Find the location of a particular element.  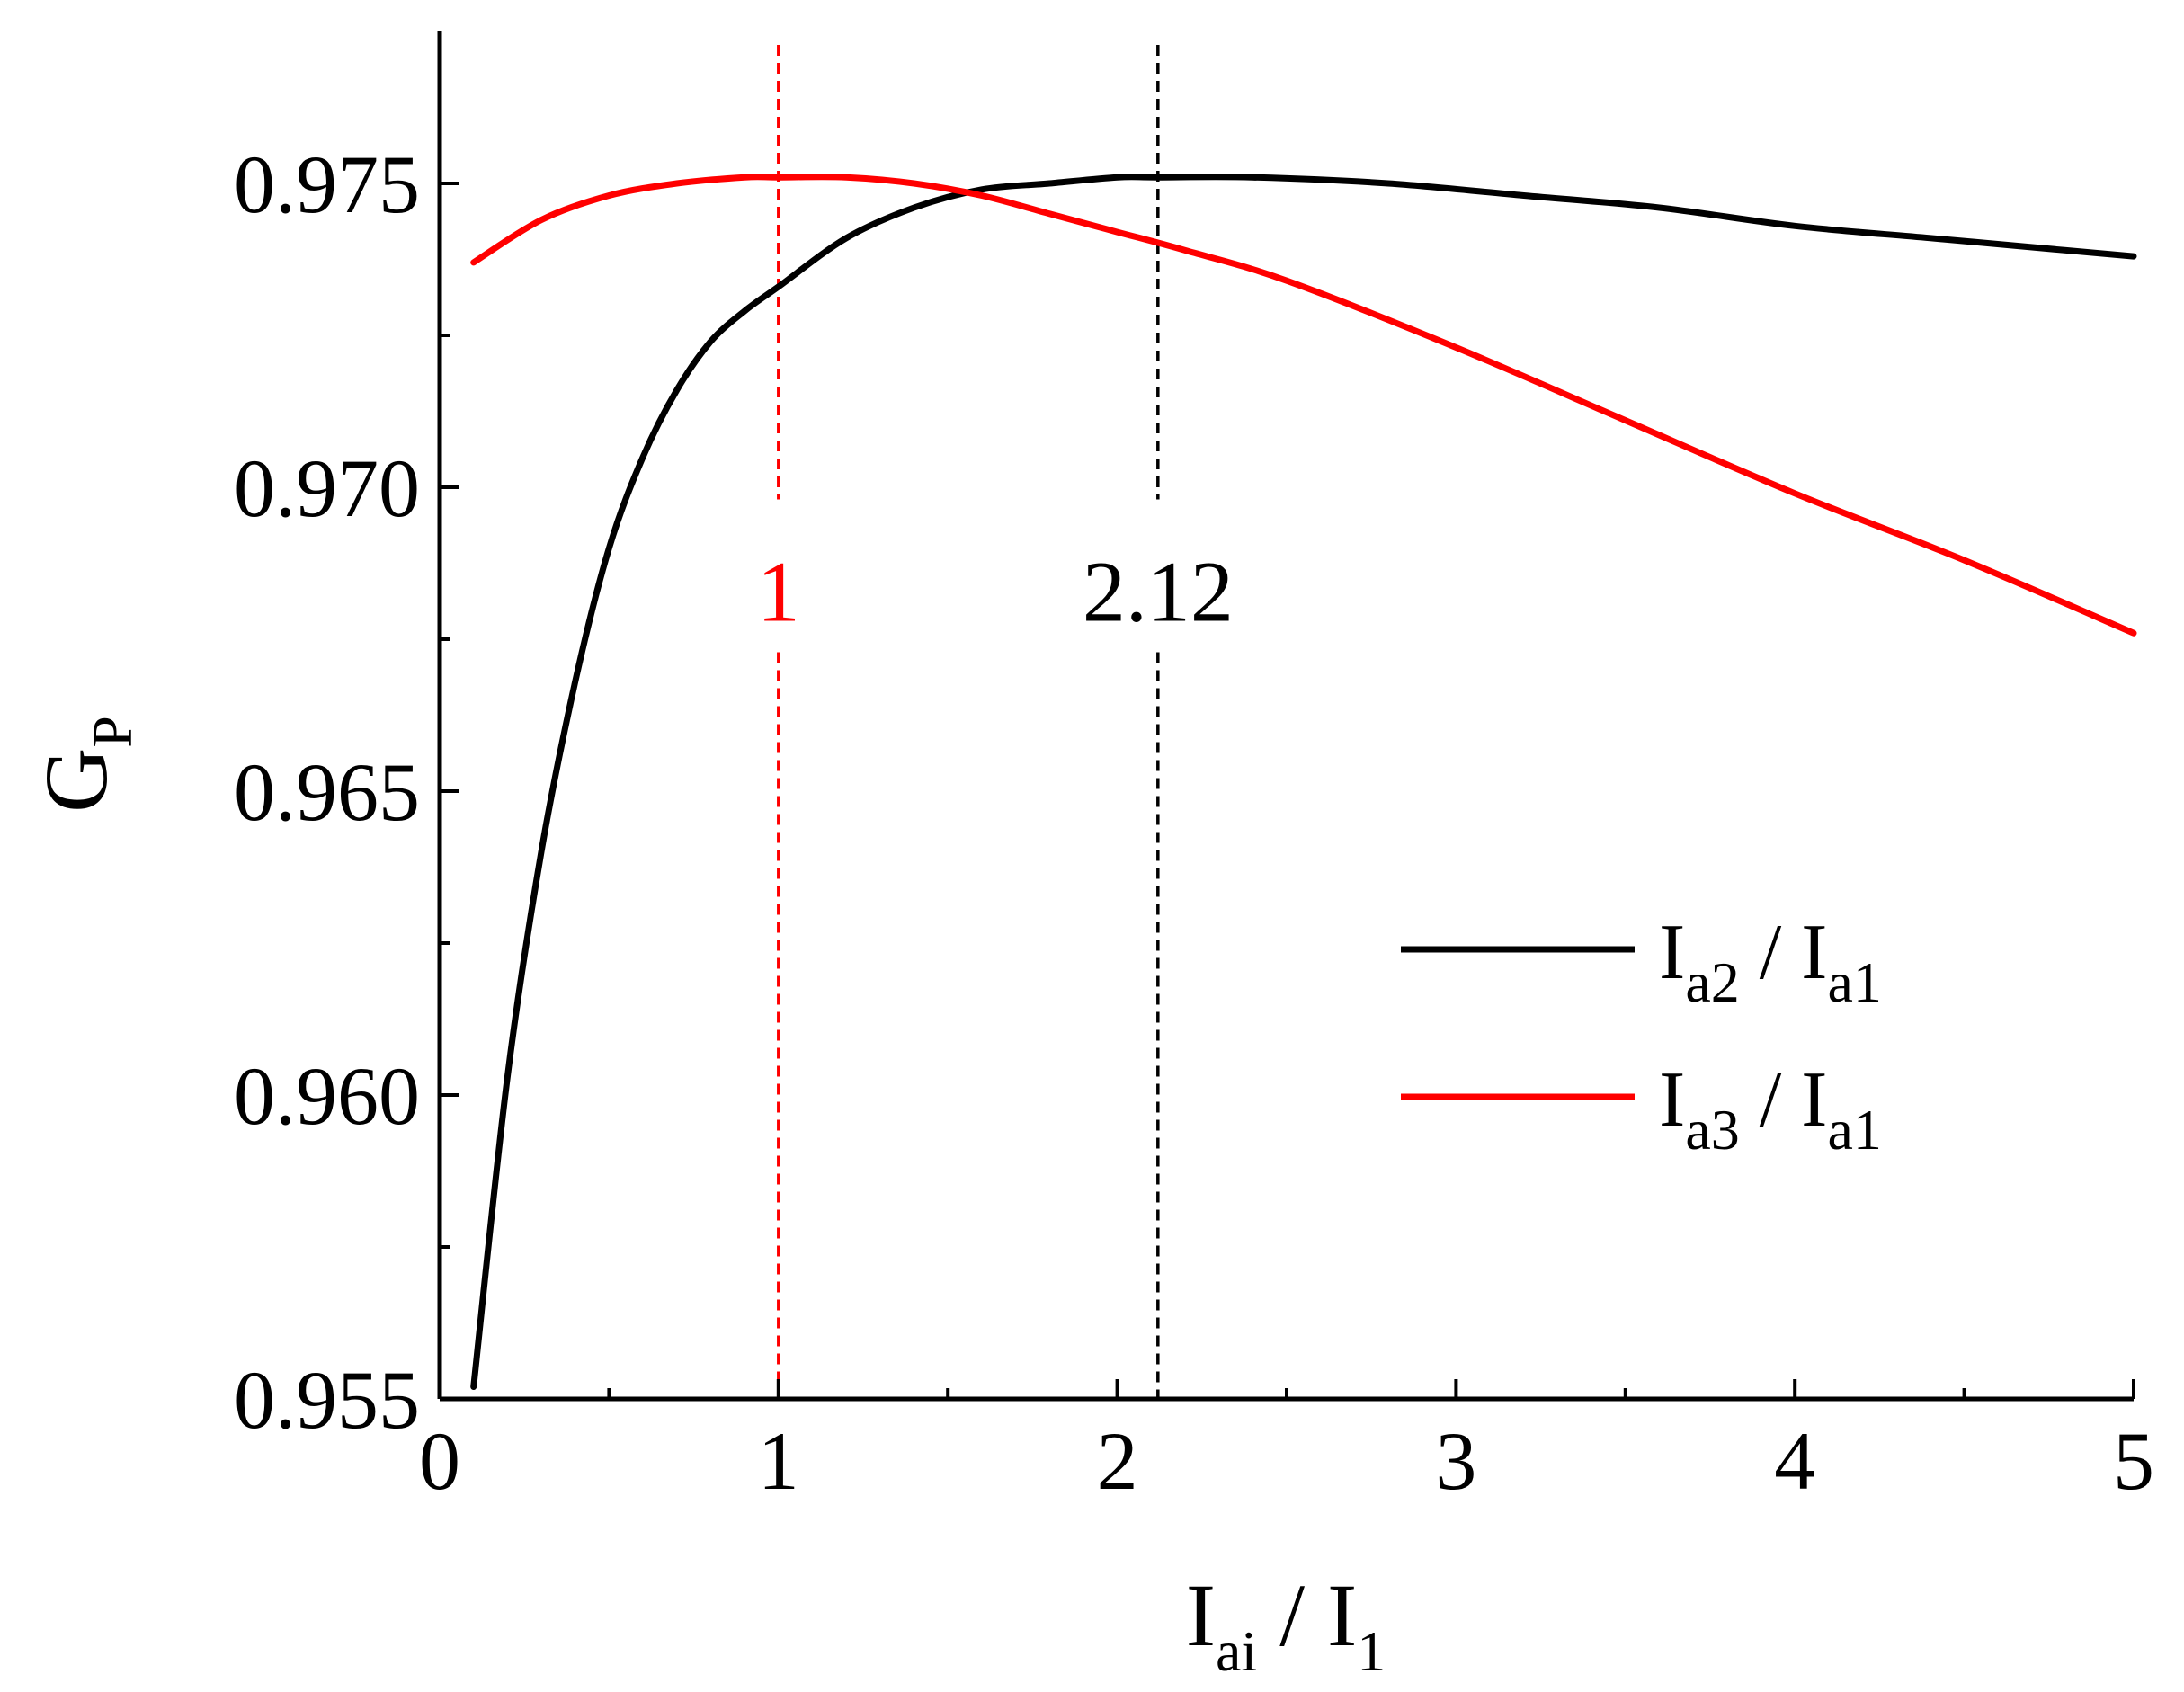

legend-label-series-2: Ia3 / Ia1 is located at coordinates (1771, 1109).